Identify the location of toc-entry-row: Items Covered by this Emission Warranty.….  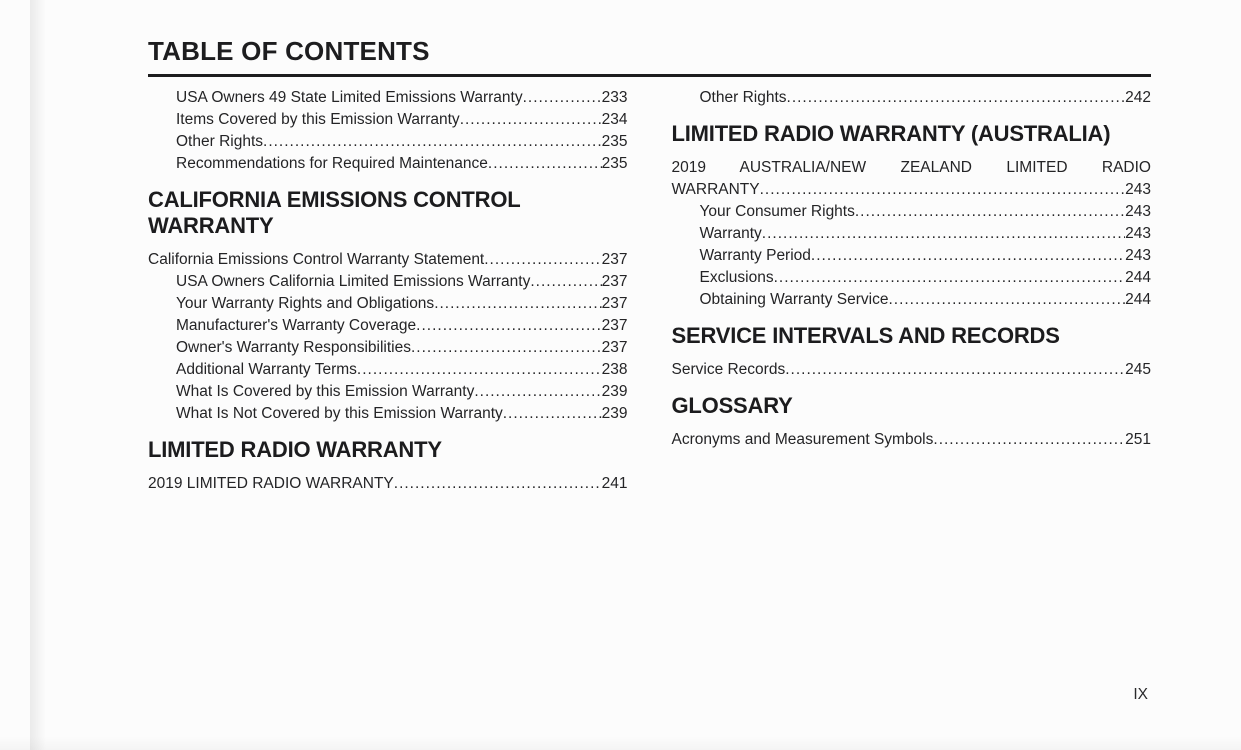
(402, 120).